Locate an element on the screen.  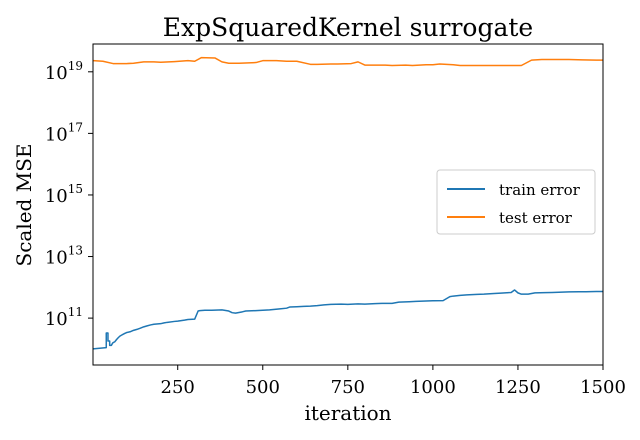
y-tick-label: 1013 is located at coordinates (64, 256).